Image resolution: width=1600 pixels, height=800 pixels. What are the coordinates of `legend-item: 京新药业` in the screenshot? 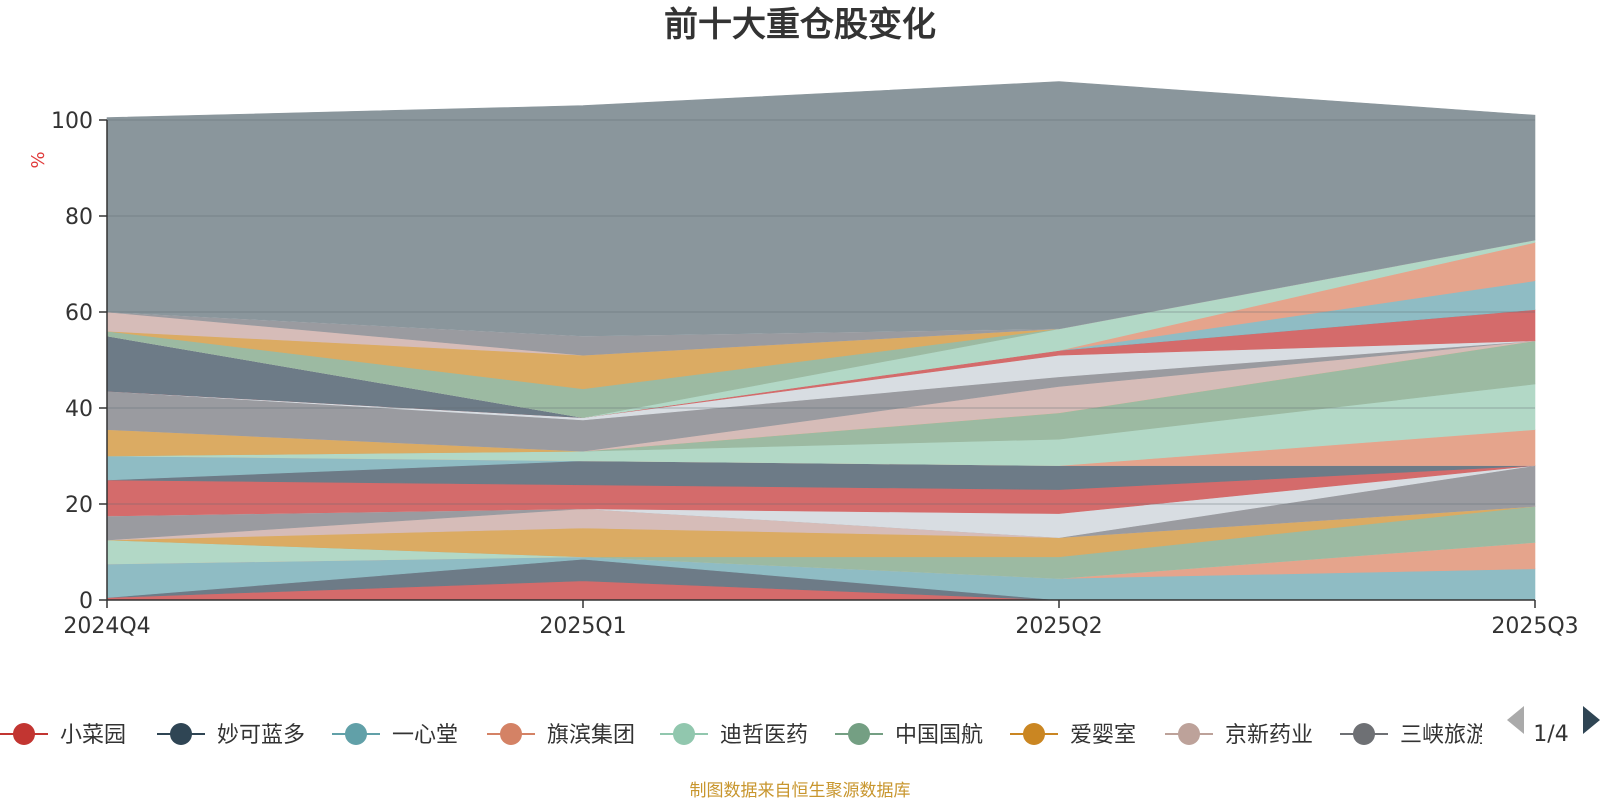 It's located at (1239, 735).